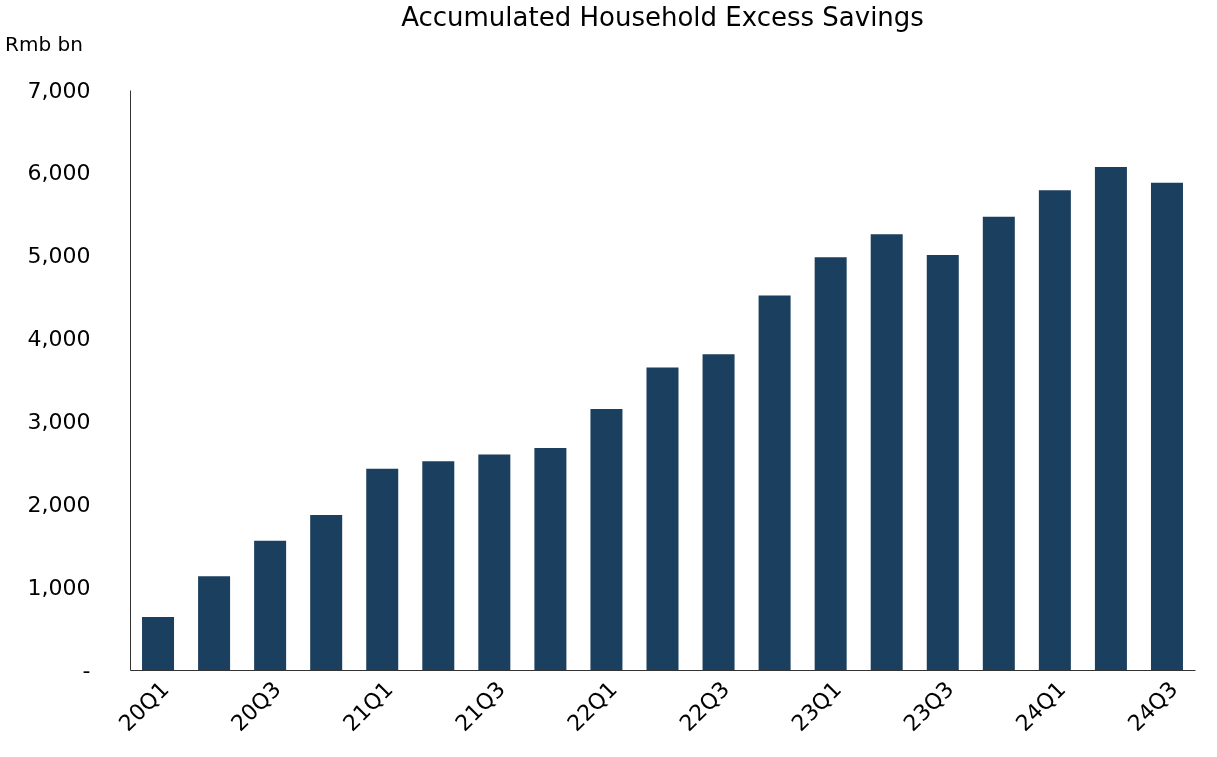 The image size is (1217, 757). I want to click on chart-title: Accumulated Household Excess Savings, so click(662, 17).